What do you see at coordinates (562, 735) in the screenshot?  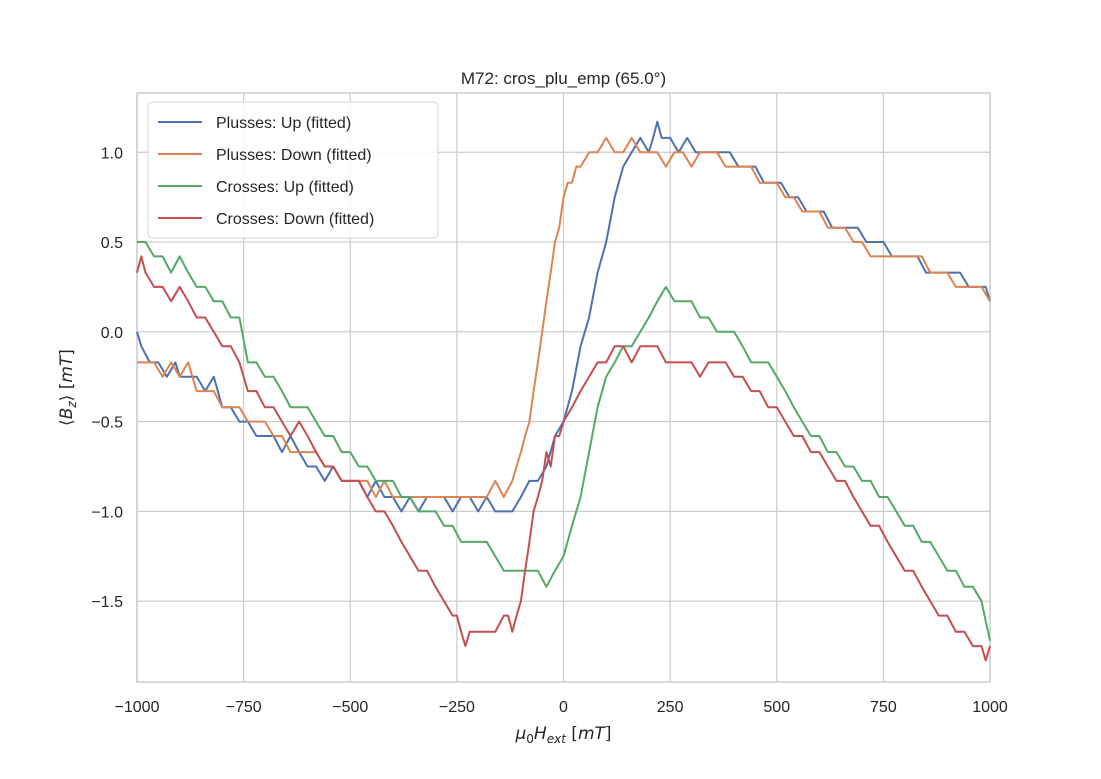 I see `x-axis-label: μ0Hext [mT]` at bounding box center [562, 735].